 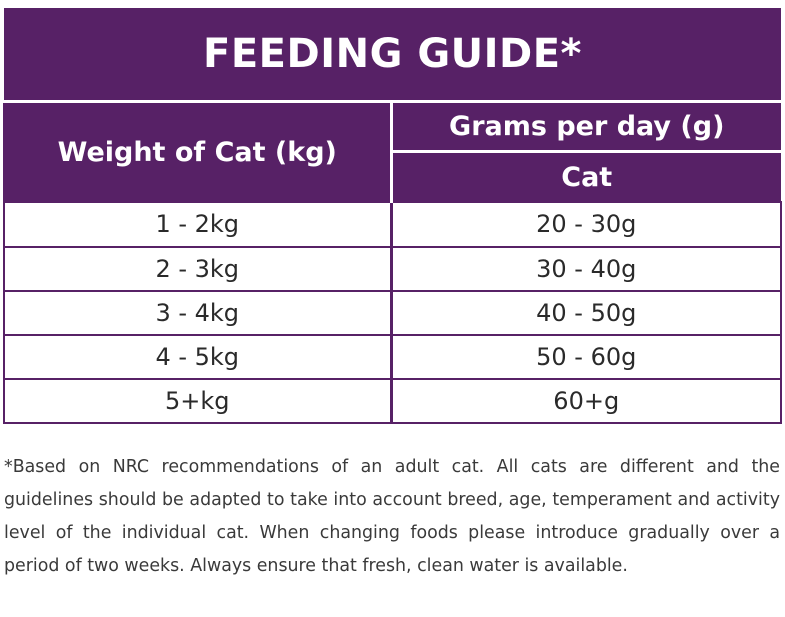 What do you see at coordinates (586, 312) in the screenshot?
I see `grams-cell: 40 - 50g` at bounding box center [586, 312].